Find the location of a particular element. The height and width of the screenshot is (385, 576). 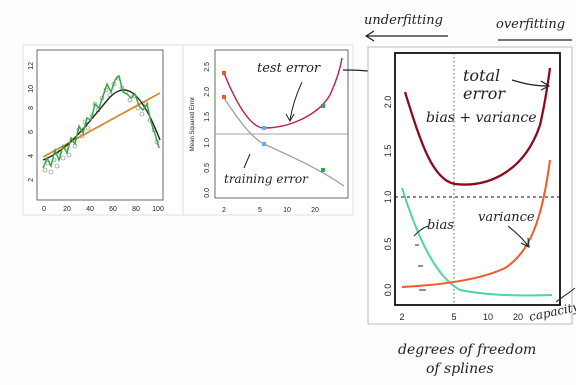

marker-green-train is located at coordinates (323, 170).